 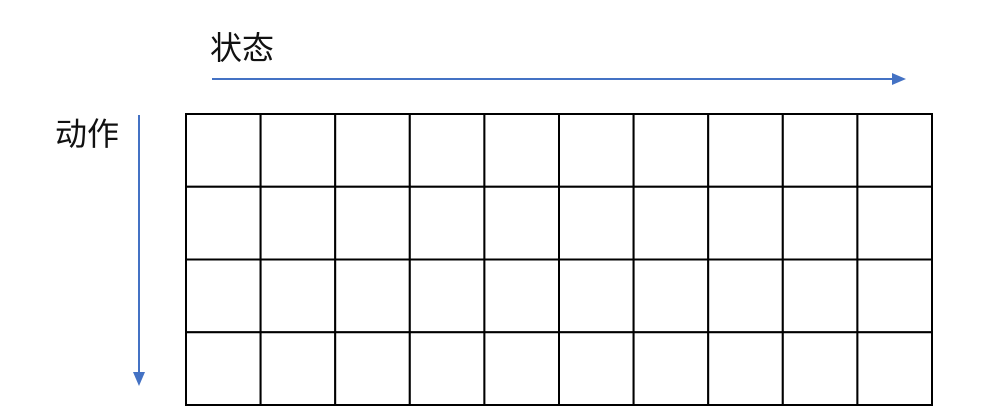 What do you see at coordinates (242, 48) in the screenshot?
I see `state-axis-label: 状态` at bounding box center [242, 48].